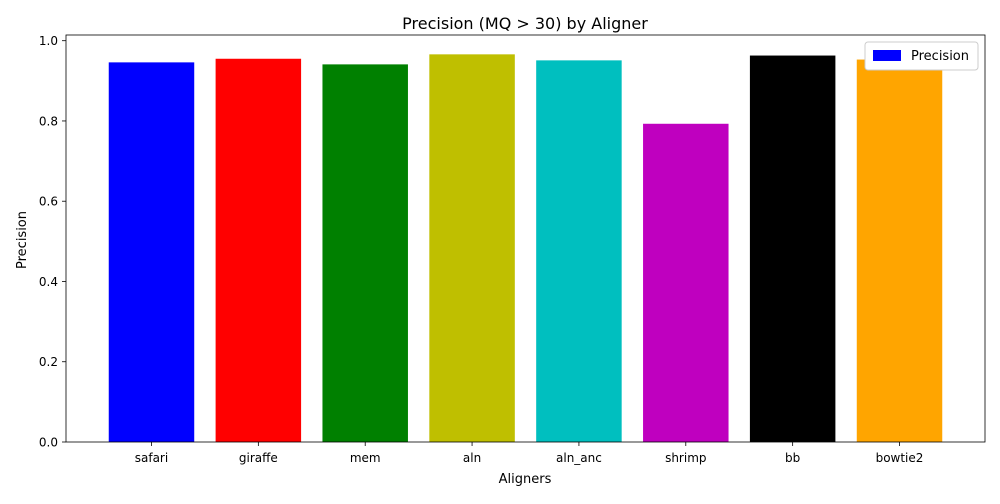 The width and height of the screenshot is (1000, 504). Describe the element at coordinates (48, 443) in the screenshot. I see `y-tick-label: 0.0` at that location.